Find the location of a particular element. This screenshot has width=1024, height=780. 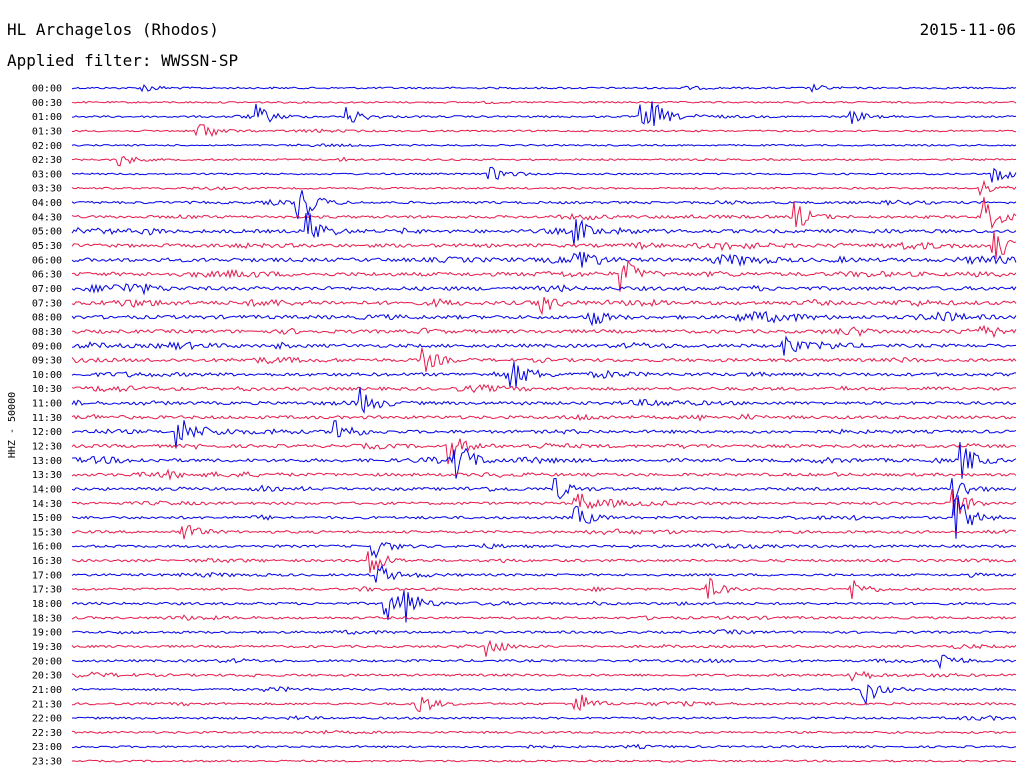

time-tick-label: 13:00 is located at coordinates (47, 461).